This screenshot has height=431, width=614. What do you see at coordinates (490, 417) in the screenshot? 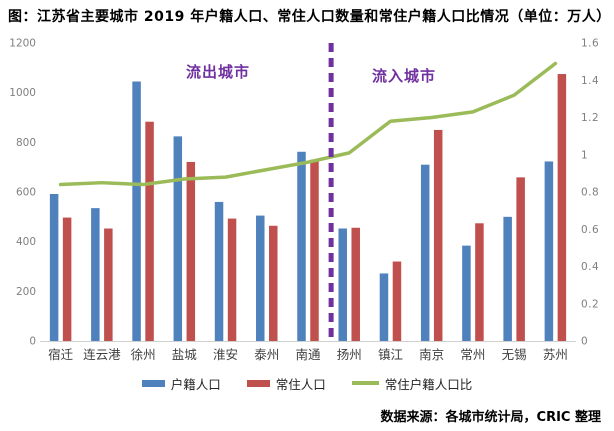
I see `data-source-note: 数据来源：各城市统计局，CRIC 整理` at bounding box center [490, 417].